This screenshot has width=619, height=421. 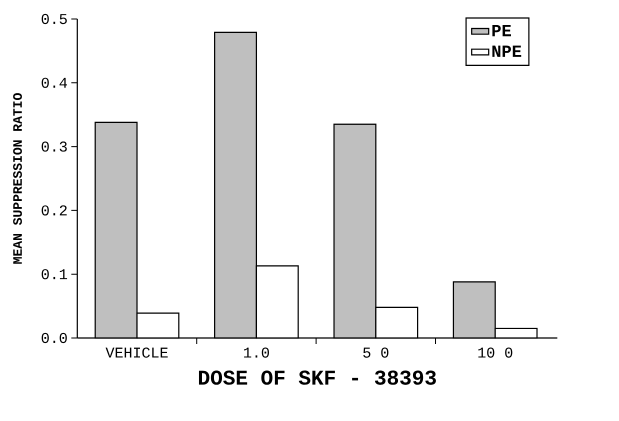 I want to click on y-tick-label: 0.5, so click(x=54, y=19).